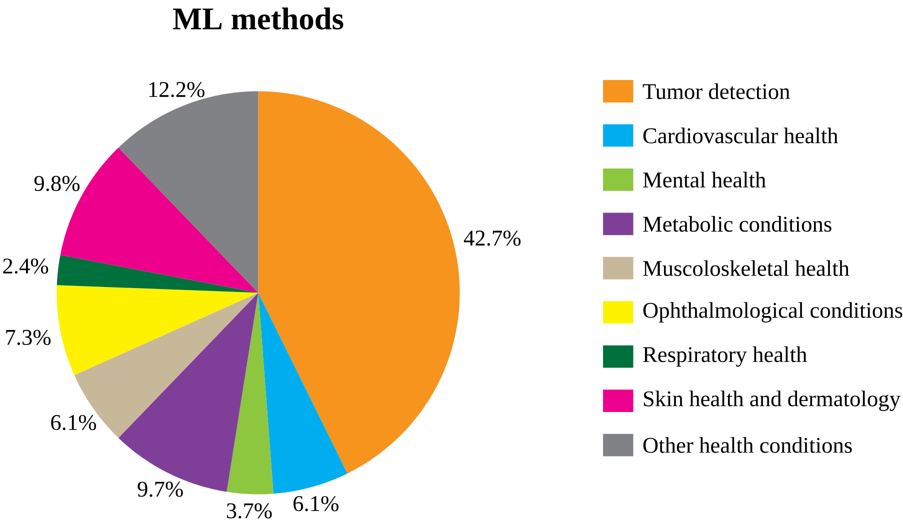  Describe the element at coordinates (725, 356) in the screenshot. I see `legend-label: Respiratory health` at that location.